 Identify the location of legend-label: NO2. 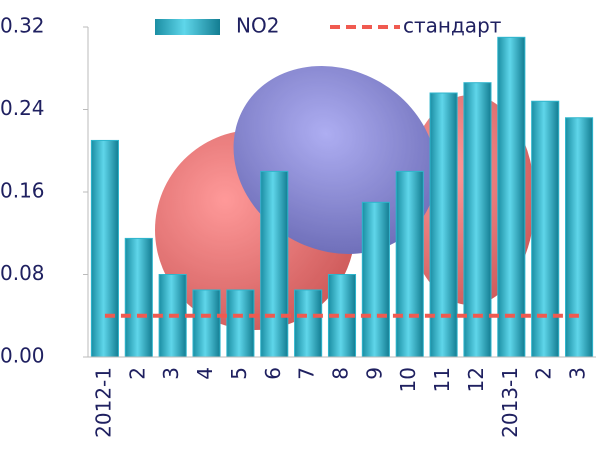
(257, 26).